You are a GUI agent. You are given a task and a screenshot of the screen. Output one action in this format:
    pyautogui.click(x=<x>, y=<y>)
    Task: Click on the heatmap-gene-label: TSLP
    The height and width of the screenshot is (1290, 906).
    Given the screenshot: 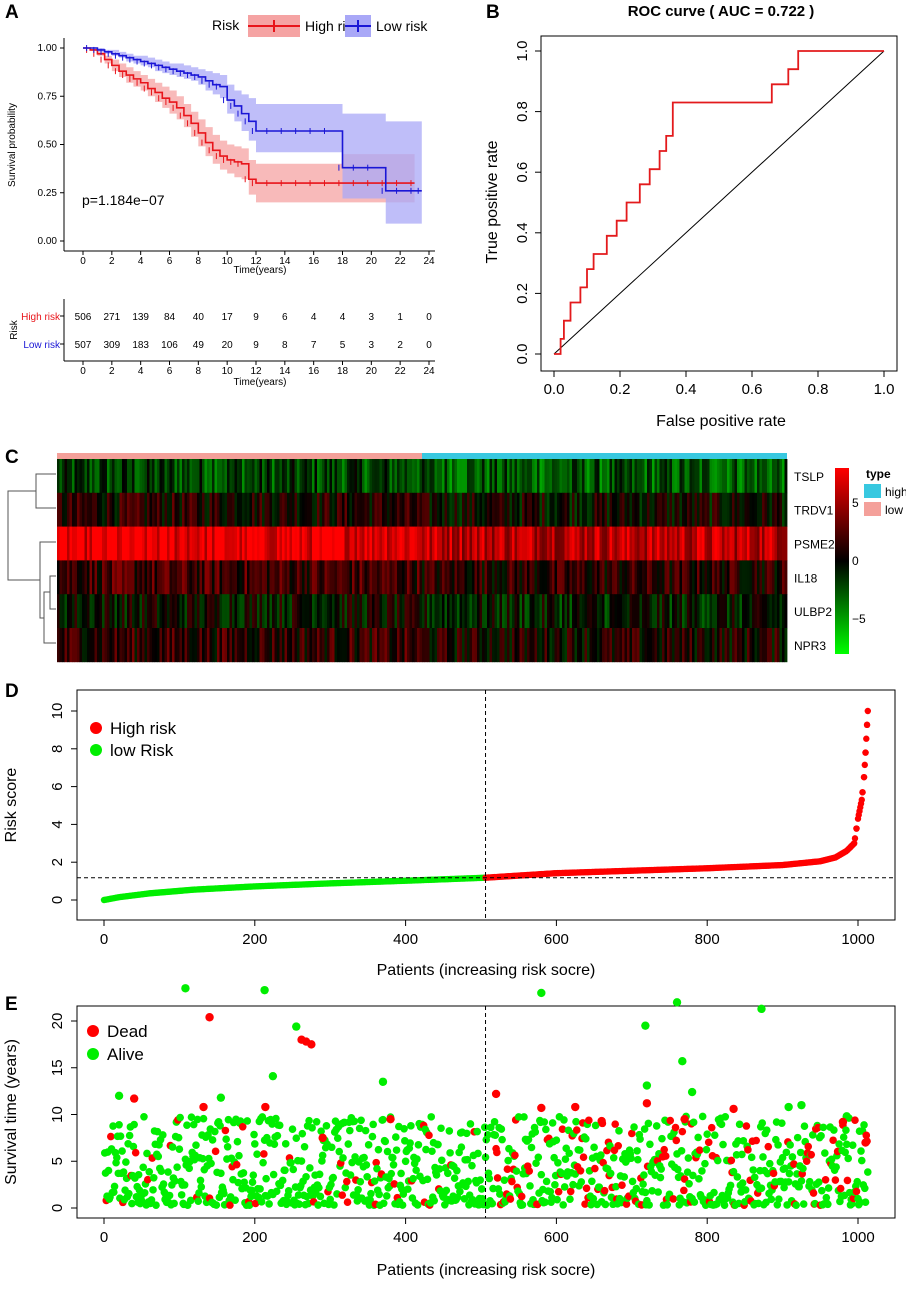 What is the action you would take?
    pyautogui.click(x=809, y=477)
    